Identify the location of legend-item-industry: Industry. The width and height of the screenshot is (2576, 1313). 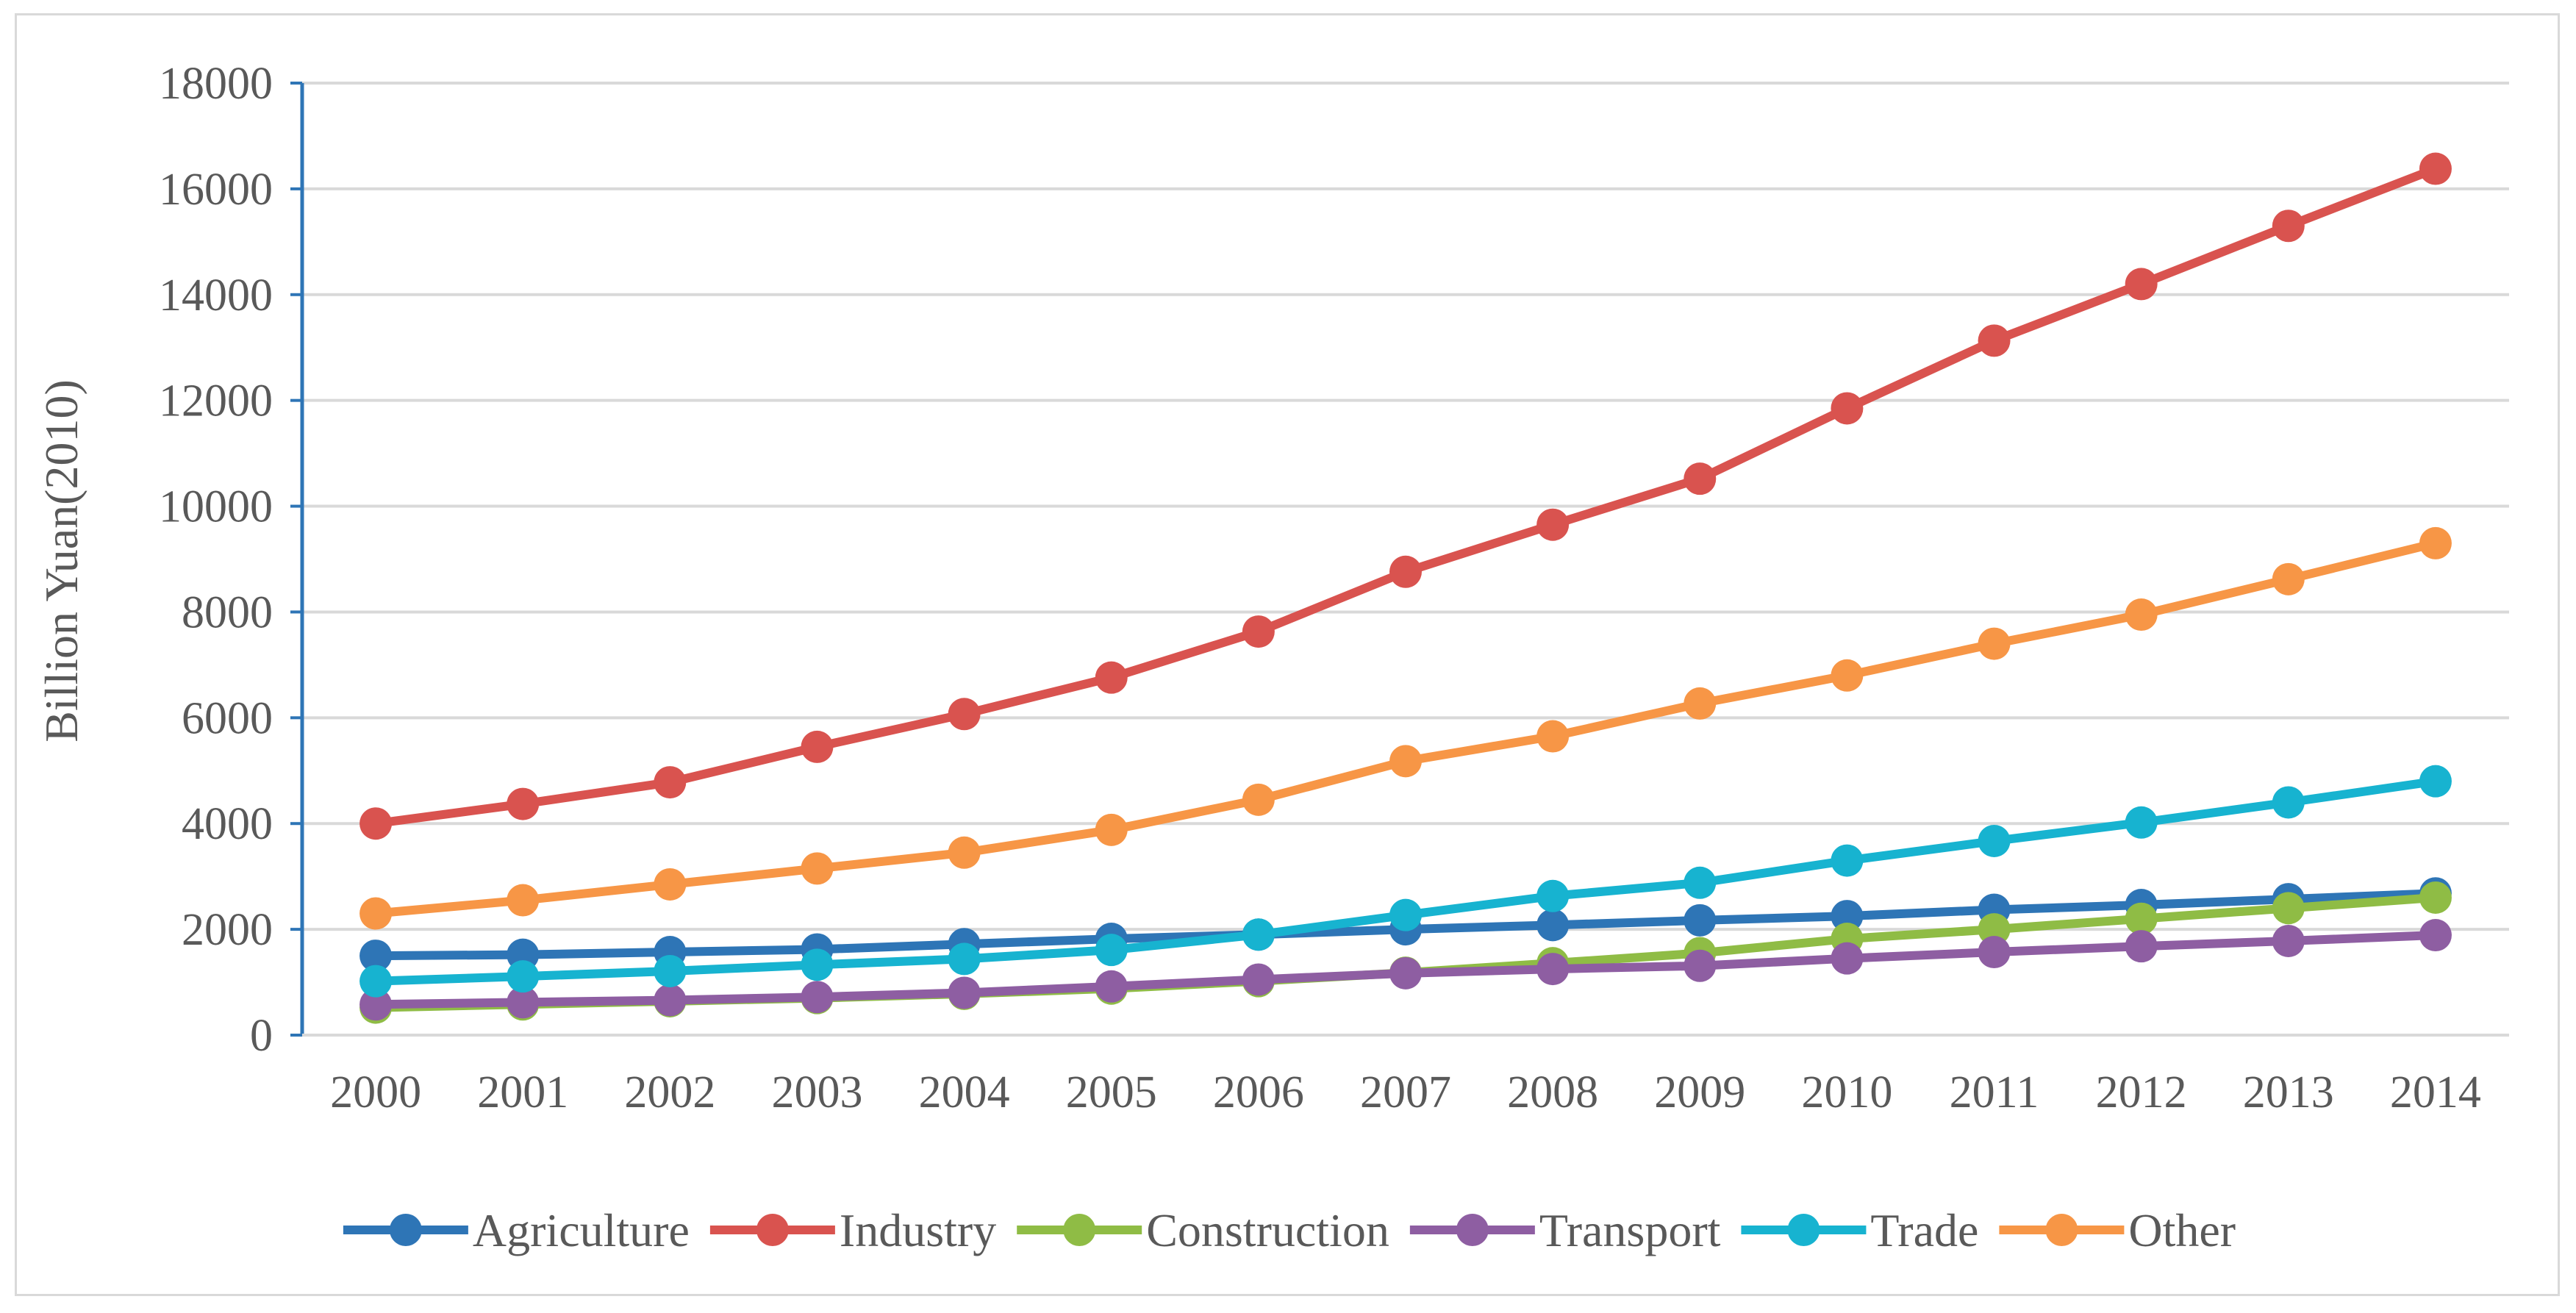
(852, 1230).